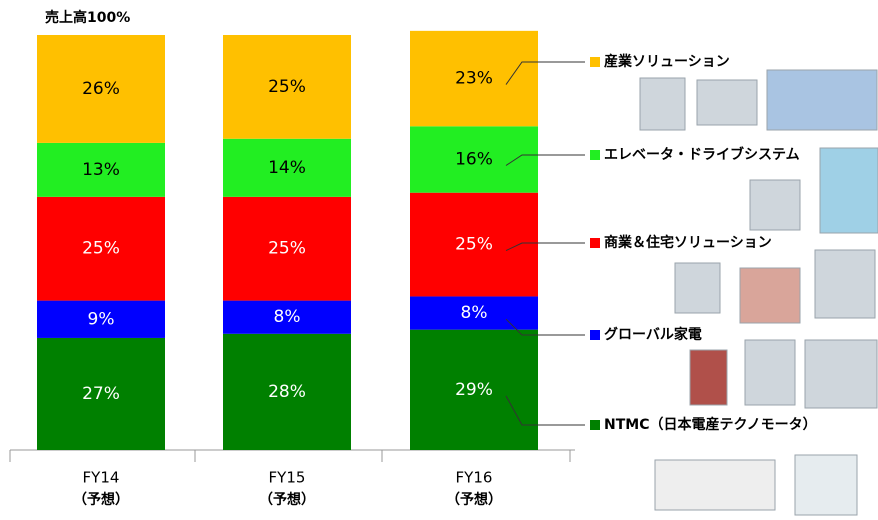 The image size is (878, 520). I want to click on value-label: 28%, so click(287, 392).